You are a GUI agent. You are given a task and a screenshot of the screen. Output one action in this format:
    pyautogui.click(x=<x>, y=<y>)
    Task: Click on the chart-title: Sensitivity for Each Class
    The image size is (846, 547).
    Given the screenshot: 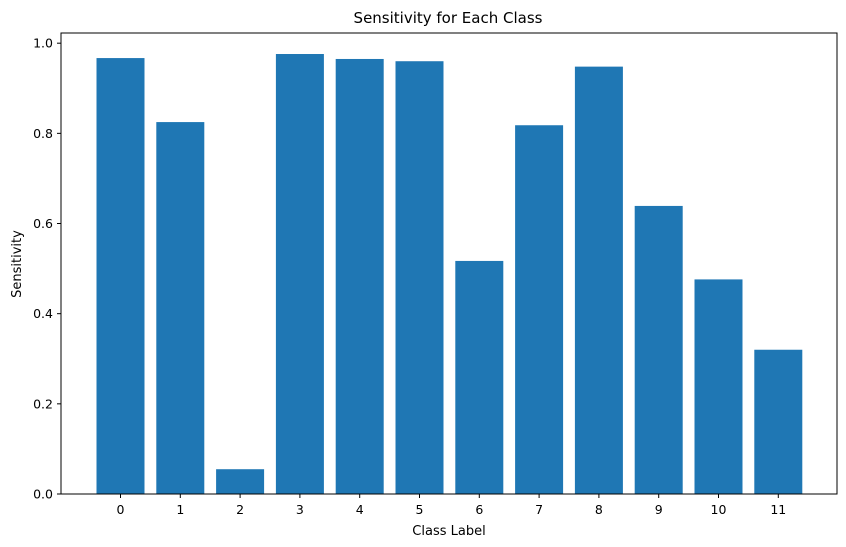 What is the action you would take?
    pyautogui.click(x=448, y=18)
    